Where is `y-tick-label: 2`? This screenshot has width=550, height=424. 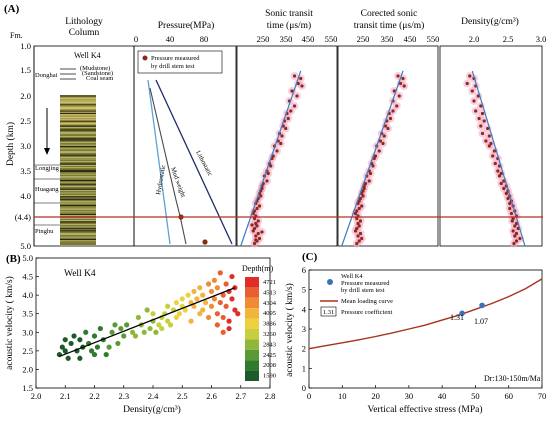 y-tick-label: 2 is located at coordinates (304, 349).